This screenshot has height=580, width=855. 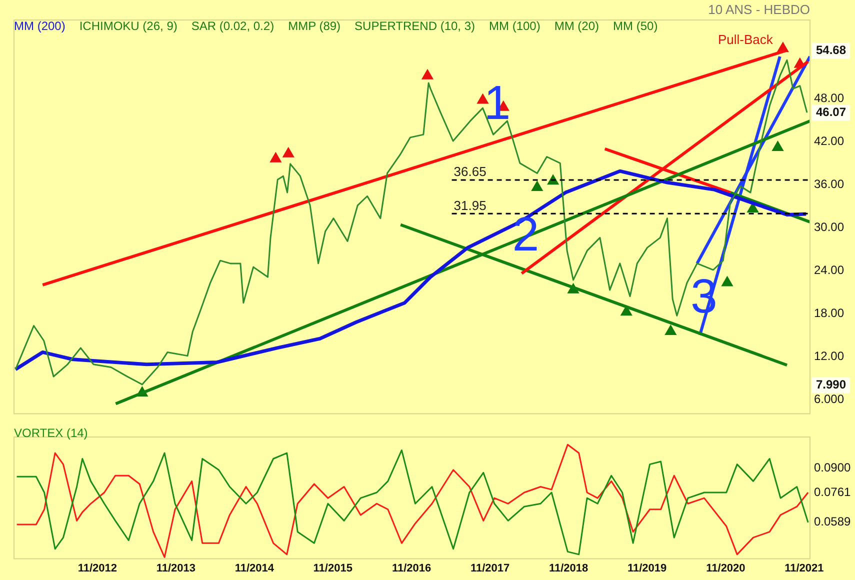 I want to click on annotation: 54.68, so click(x=831, y=50).